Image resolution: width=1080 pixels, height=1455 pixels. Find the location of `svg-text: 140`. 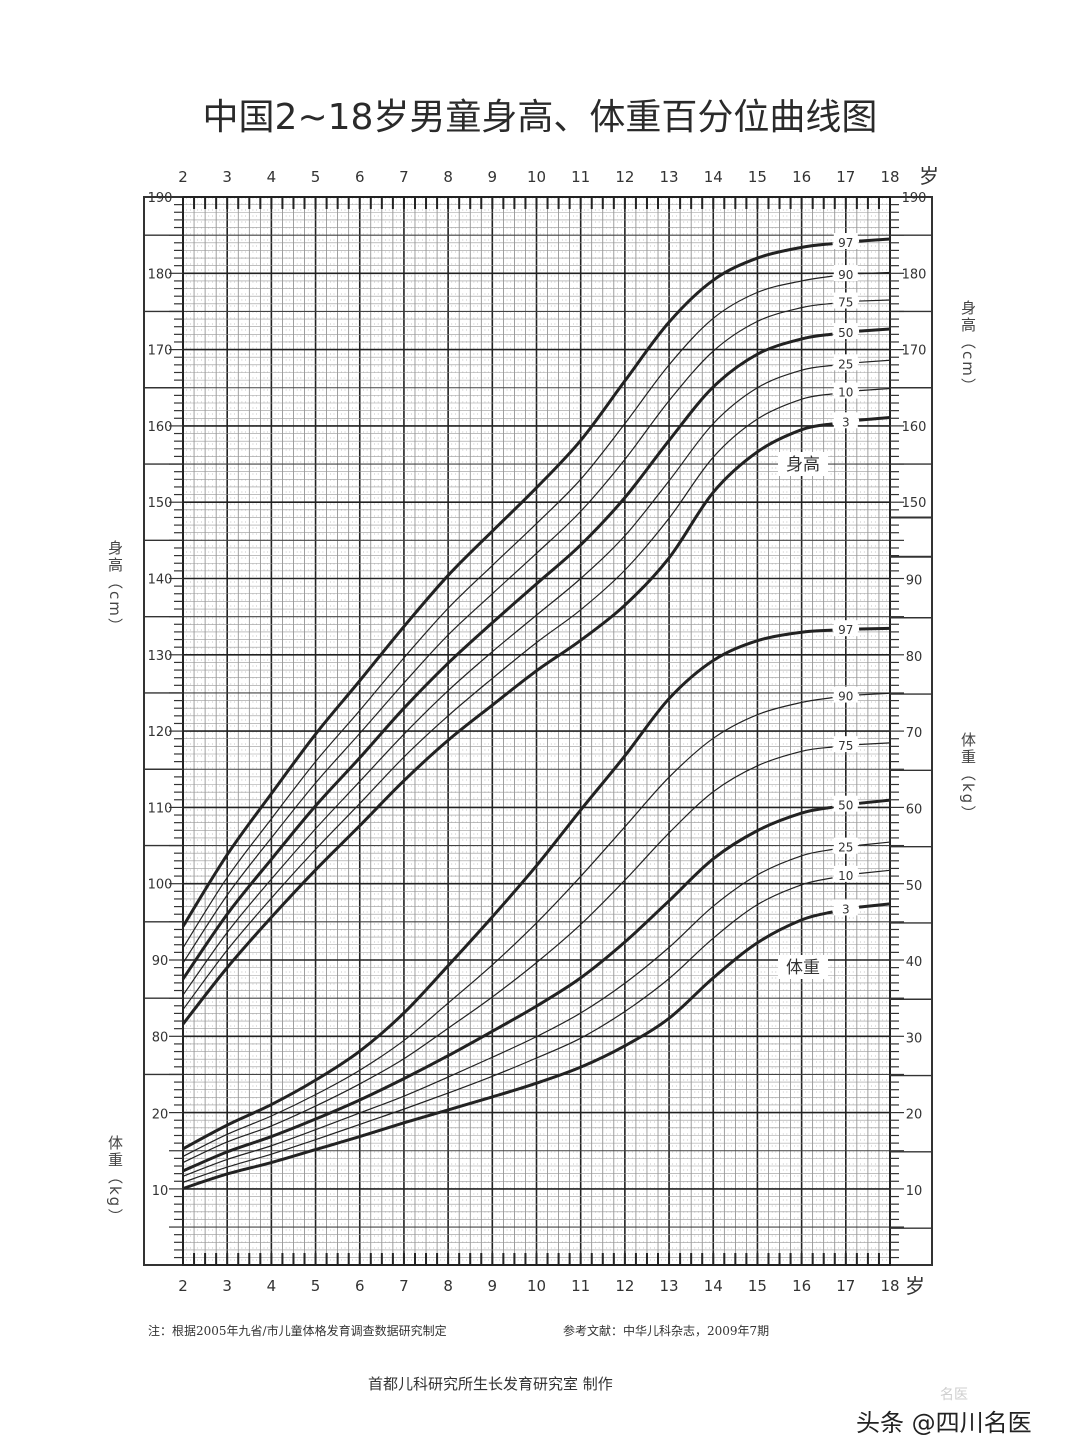

svg-text: 140 is located at coordinates (160, 580).